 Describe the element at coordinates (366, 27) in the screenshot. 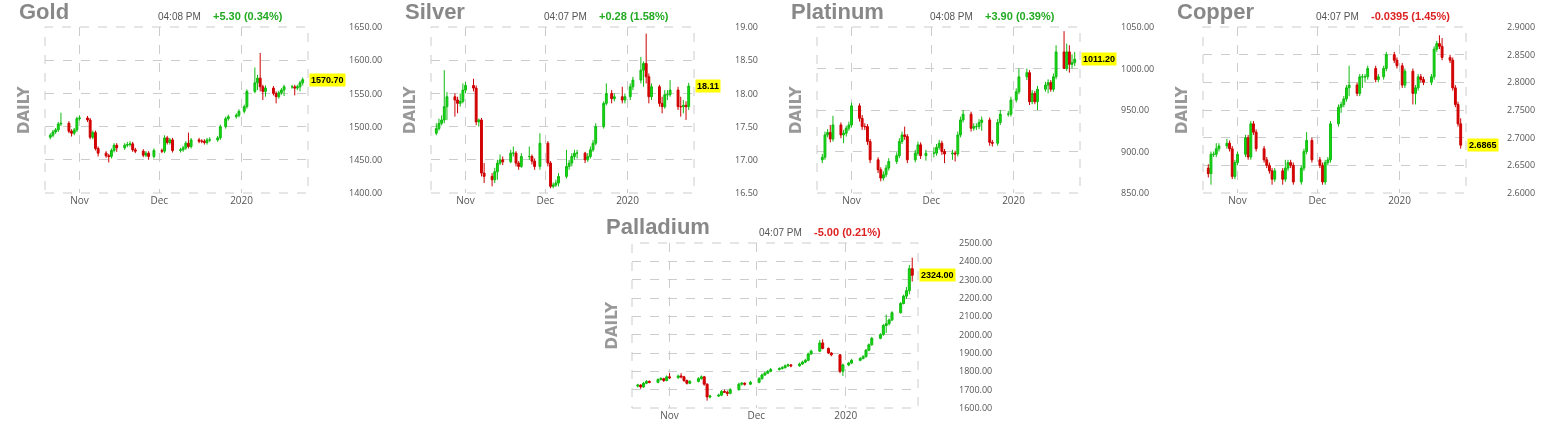

I see `y-tick-label: 1650.00` at that location.